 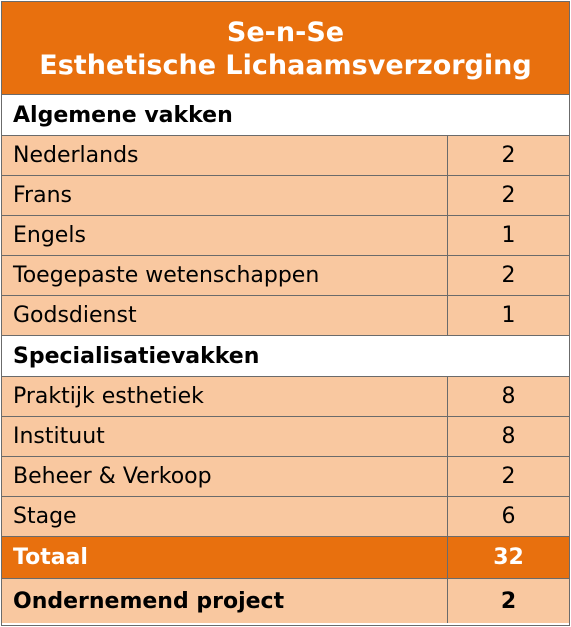 I want to click on project-value: 2, so click(x=508, y=601).